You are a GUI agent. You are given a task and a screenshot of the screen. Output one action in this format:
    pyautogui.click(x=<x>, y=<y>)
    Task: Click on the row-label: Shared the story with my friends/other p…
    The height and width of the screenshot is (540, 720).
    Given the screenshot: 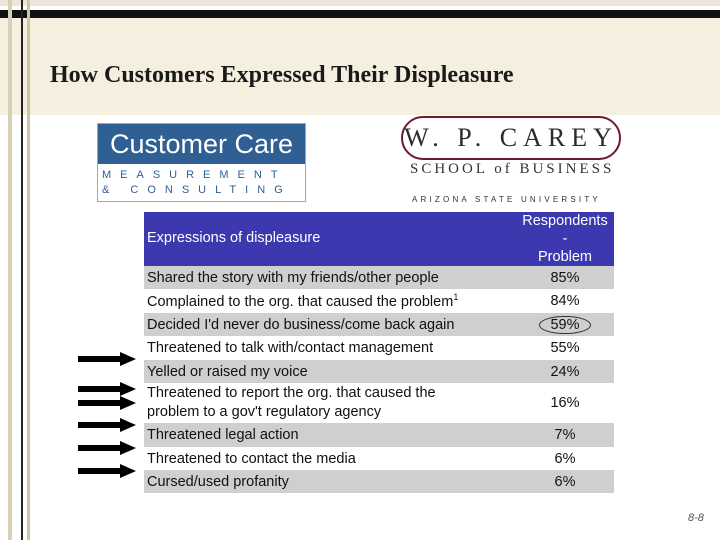 What is the action you would take?
    pyautogui.click(x=330, y=277)
    